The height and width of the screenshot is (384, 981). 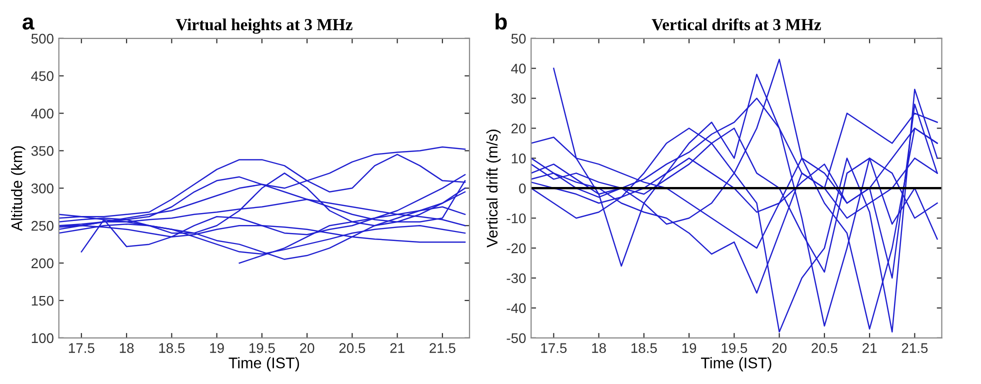 I want to click on y-tick-label: -50, so click(x=516, y=338).